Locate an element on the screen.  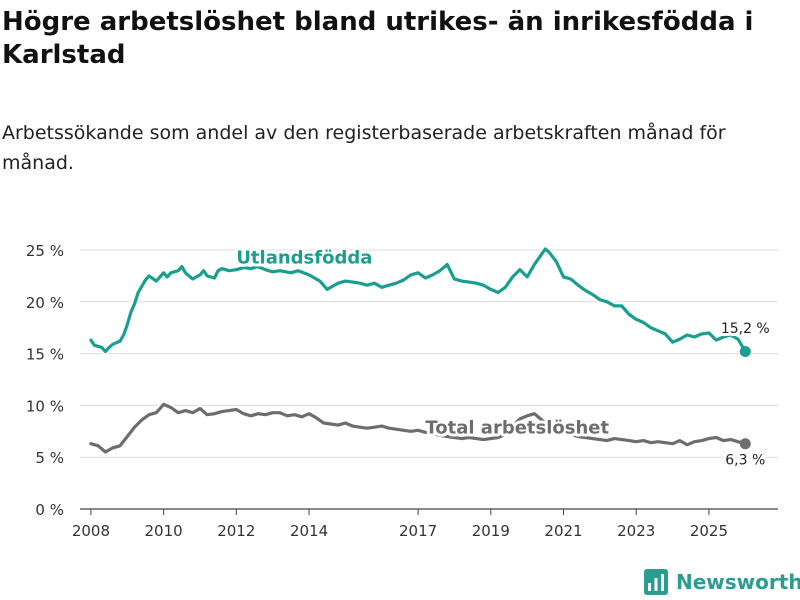
brand-logo: Newsworthy is located at coordinates (722, 582).